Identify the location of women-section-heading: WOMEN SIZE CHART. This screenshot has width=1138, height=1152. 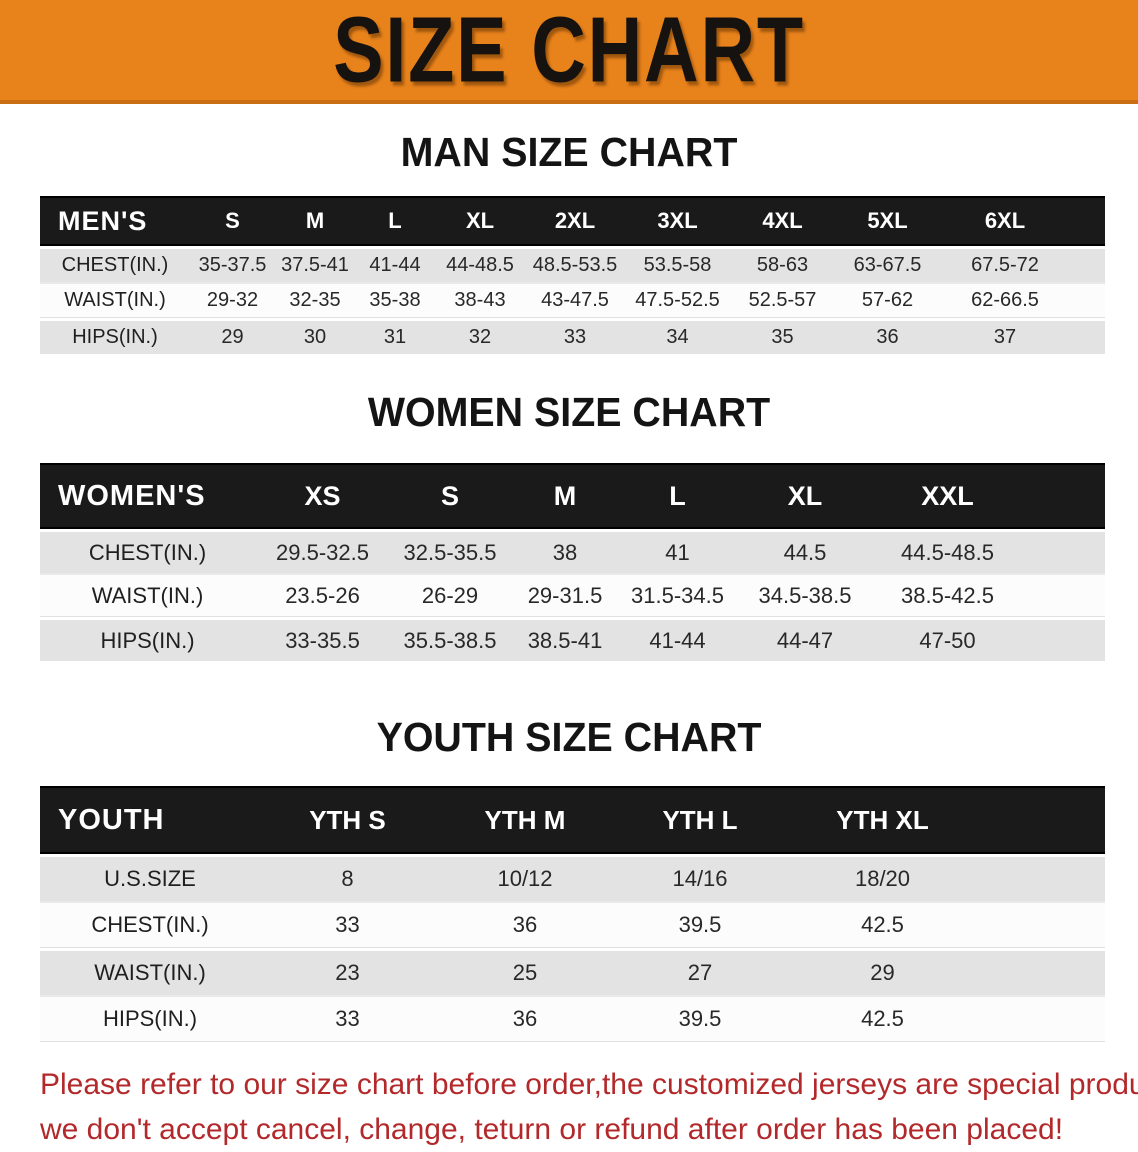
(569, 412).